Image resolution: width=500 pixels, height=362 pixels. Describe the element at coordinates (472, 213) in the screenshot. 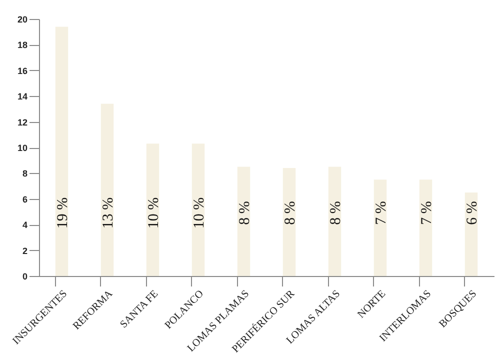

I see `data-label: 6 %` at that location.